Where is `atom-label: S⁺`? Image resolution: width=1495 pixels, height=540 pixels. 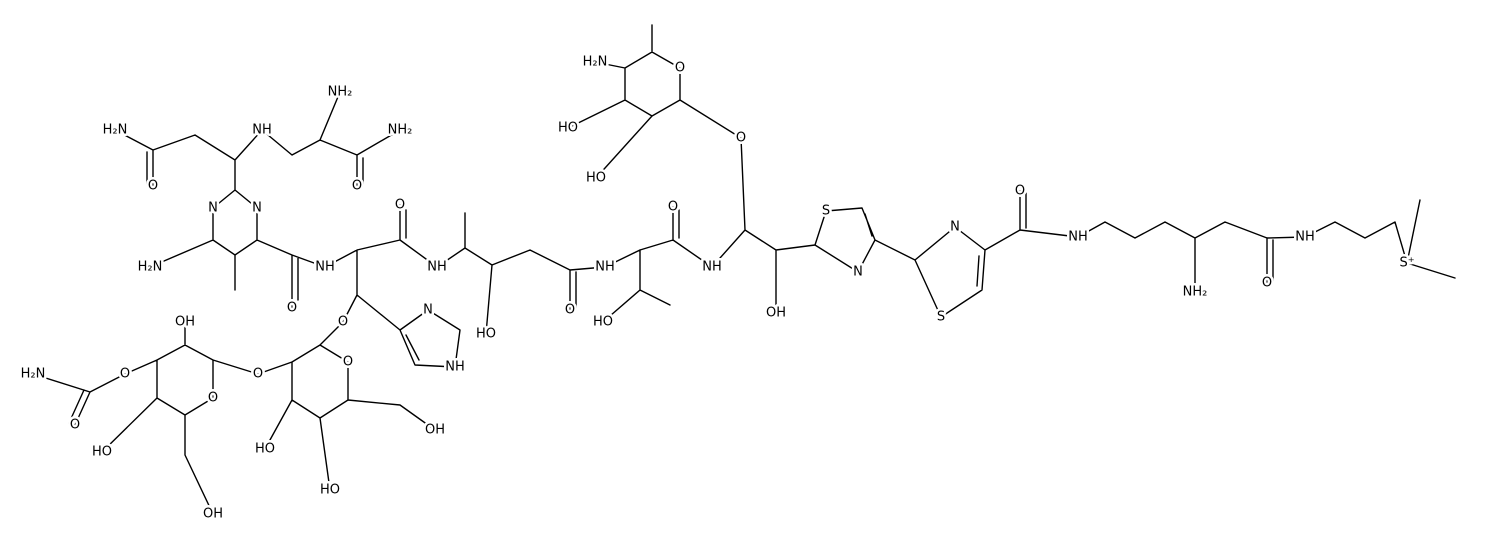
atom-label: S⁺ is located at coordinates (1406, 263).